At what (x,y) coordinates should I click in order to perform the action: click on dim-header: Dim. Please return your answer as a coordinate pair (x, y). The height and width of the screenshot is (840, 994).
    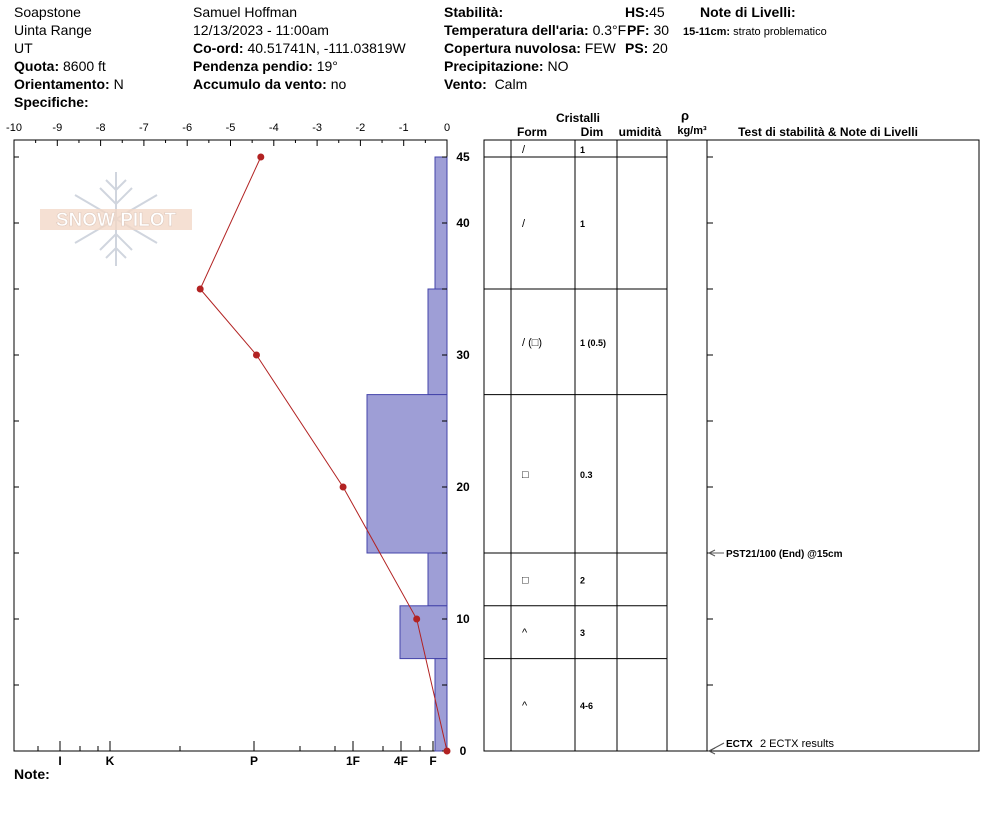
    Looking at the image, I should click on (592, 132).